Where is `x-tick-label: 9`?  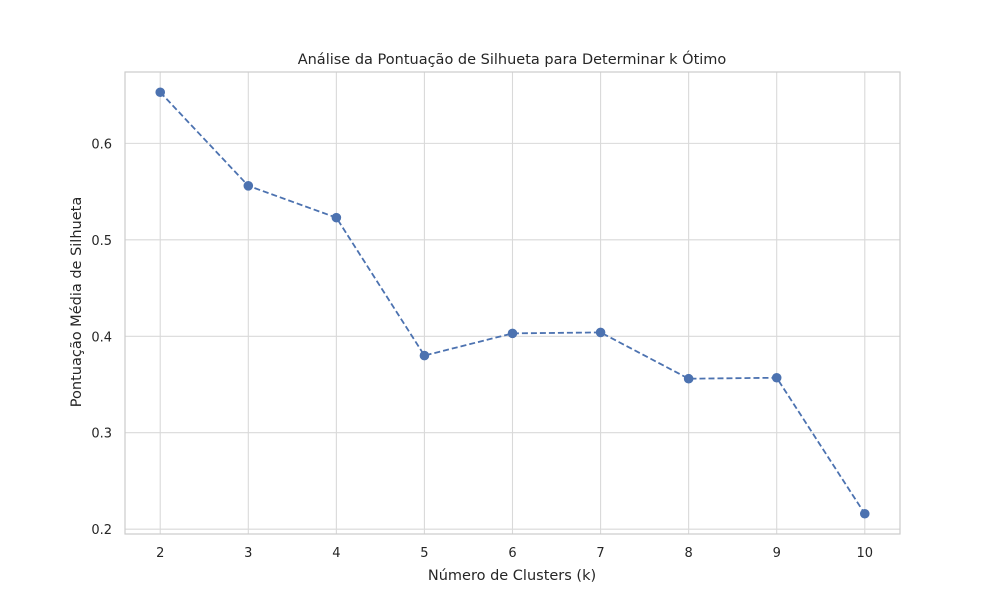 x-tick-label: 9 is located at coordinates (777, 553).